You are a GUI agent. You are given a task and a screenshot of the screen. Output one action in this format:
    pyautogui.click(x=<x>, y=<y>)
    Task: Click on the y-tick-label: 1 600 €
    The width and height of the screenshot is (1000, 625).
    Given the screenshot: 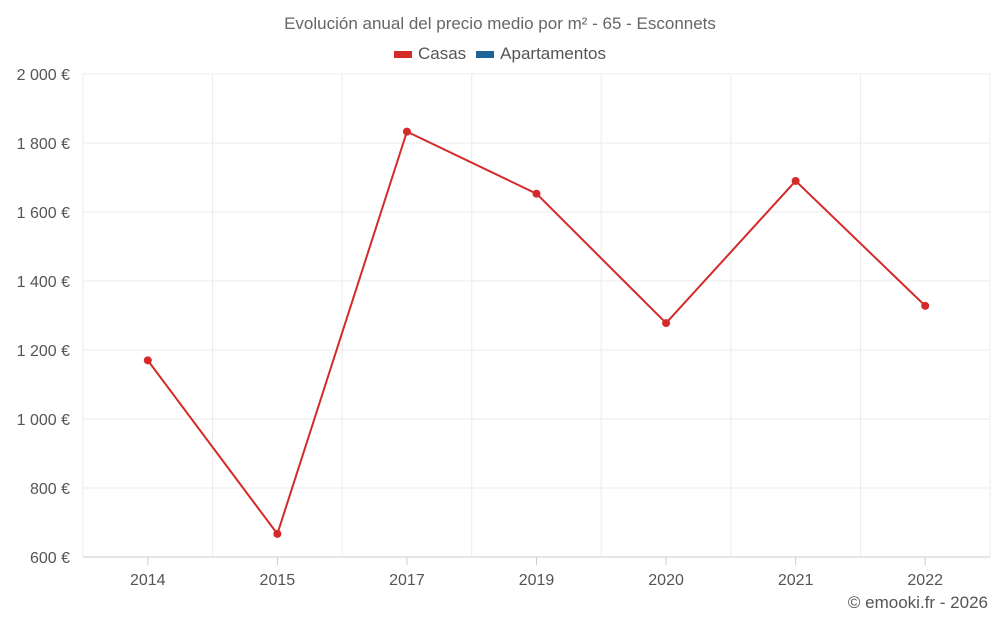 What is the action you would take?
    pyautogui.click(x=43, y=213)
    